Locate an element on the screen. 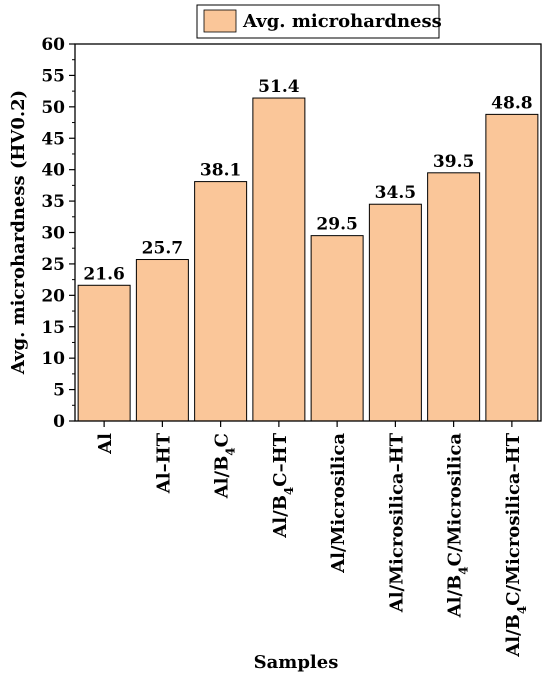 This screenshot has height=683, width=550. y-tick-label: 50 is located at coordinates (53, 108).